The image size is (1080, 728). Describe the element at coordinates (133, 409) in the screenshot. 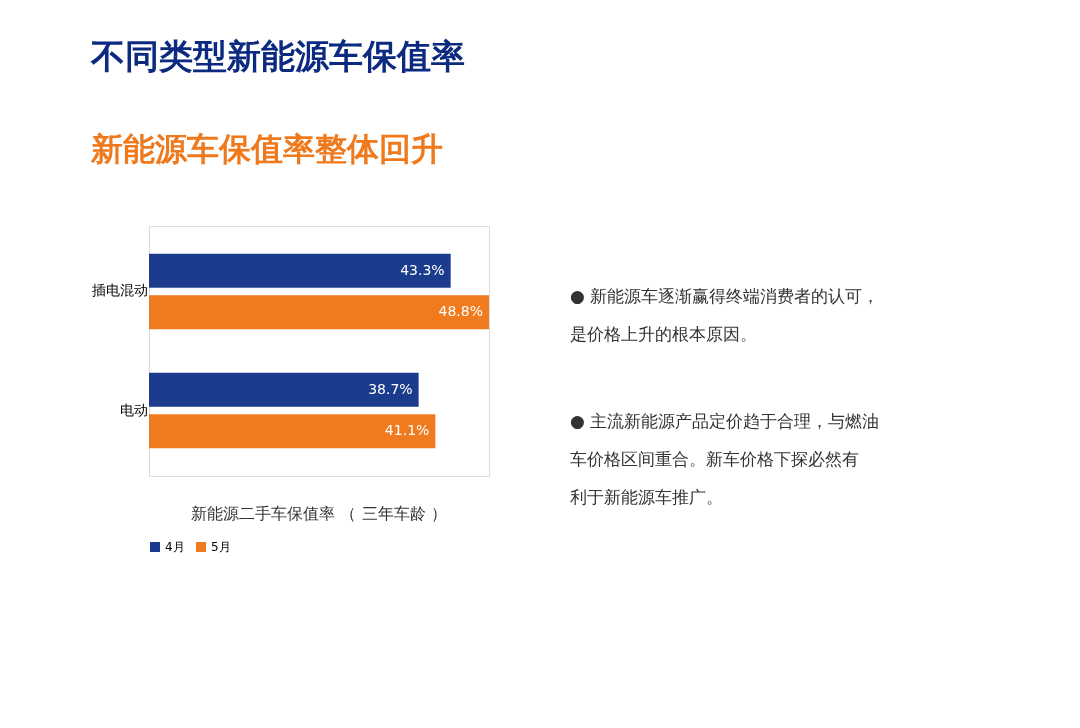

I see `y-tick-label: 电动` at that location.